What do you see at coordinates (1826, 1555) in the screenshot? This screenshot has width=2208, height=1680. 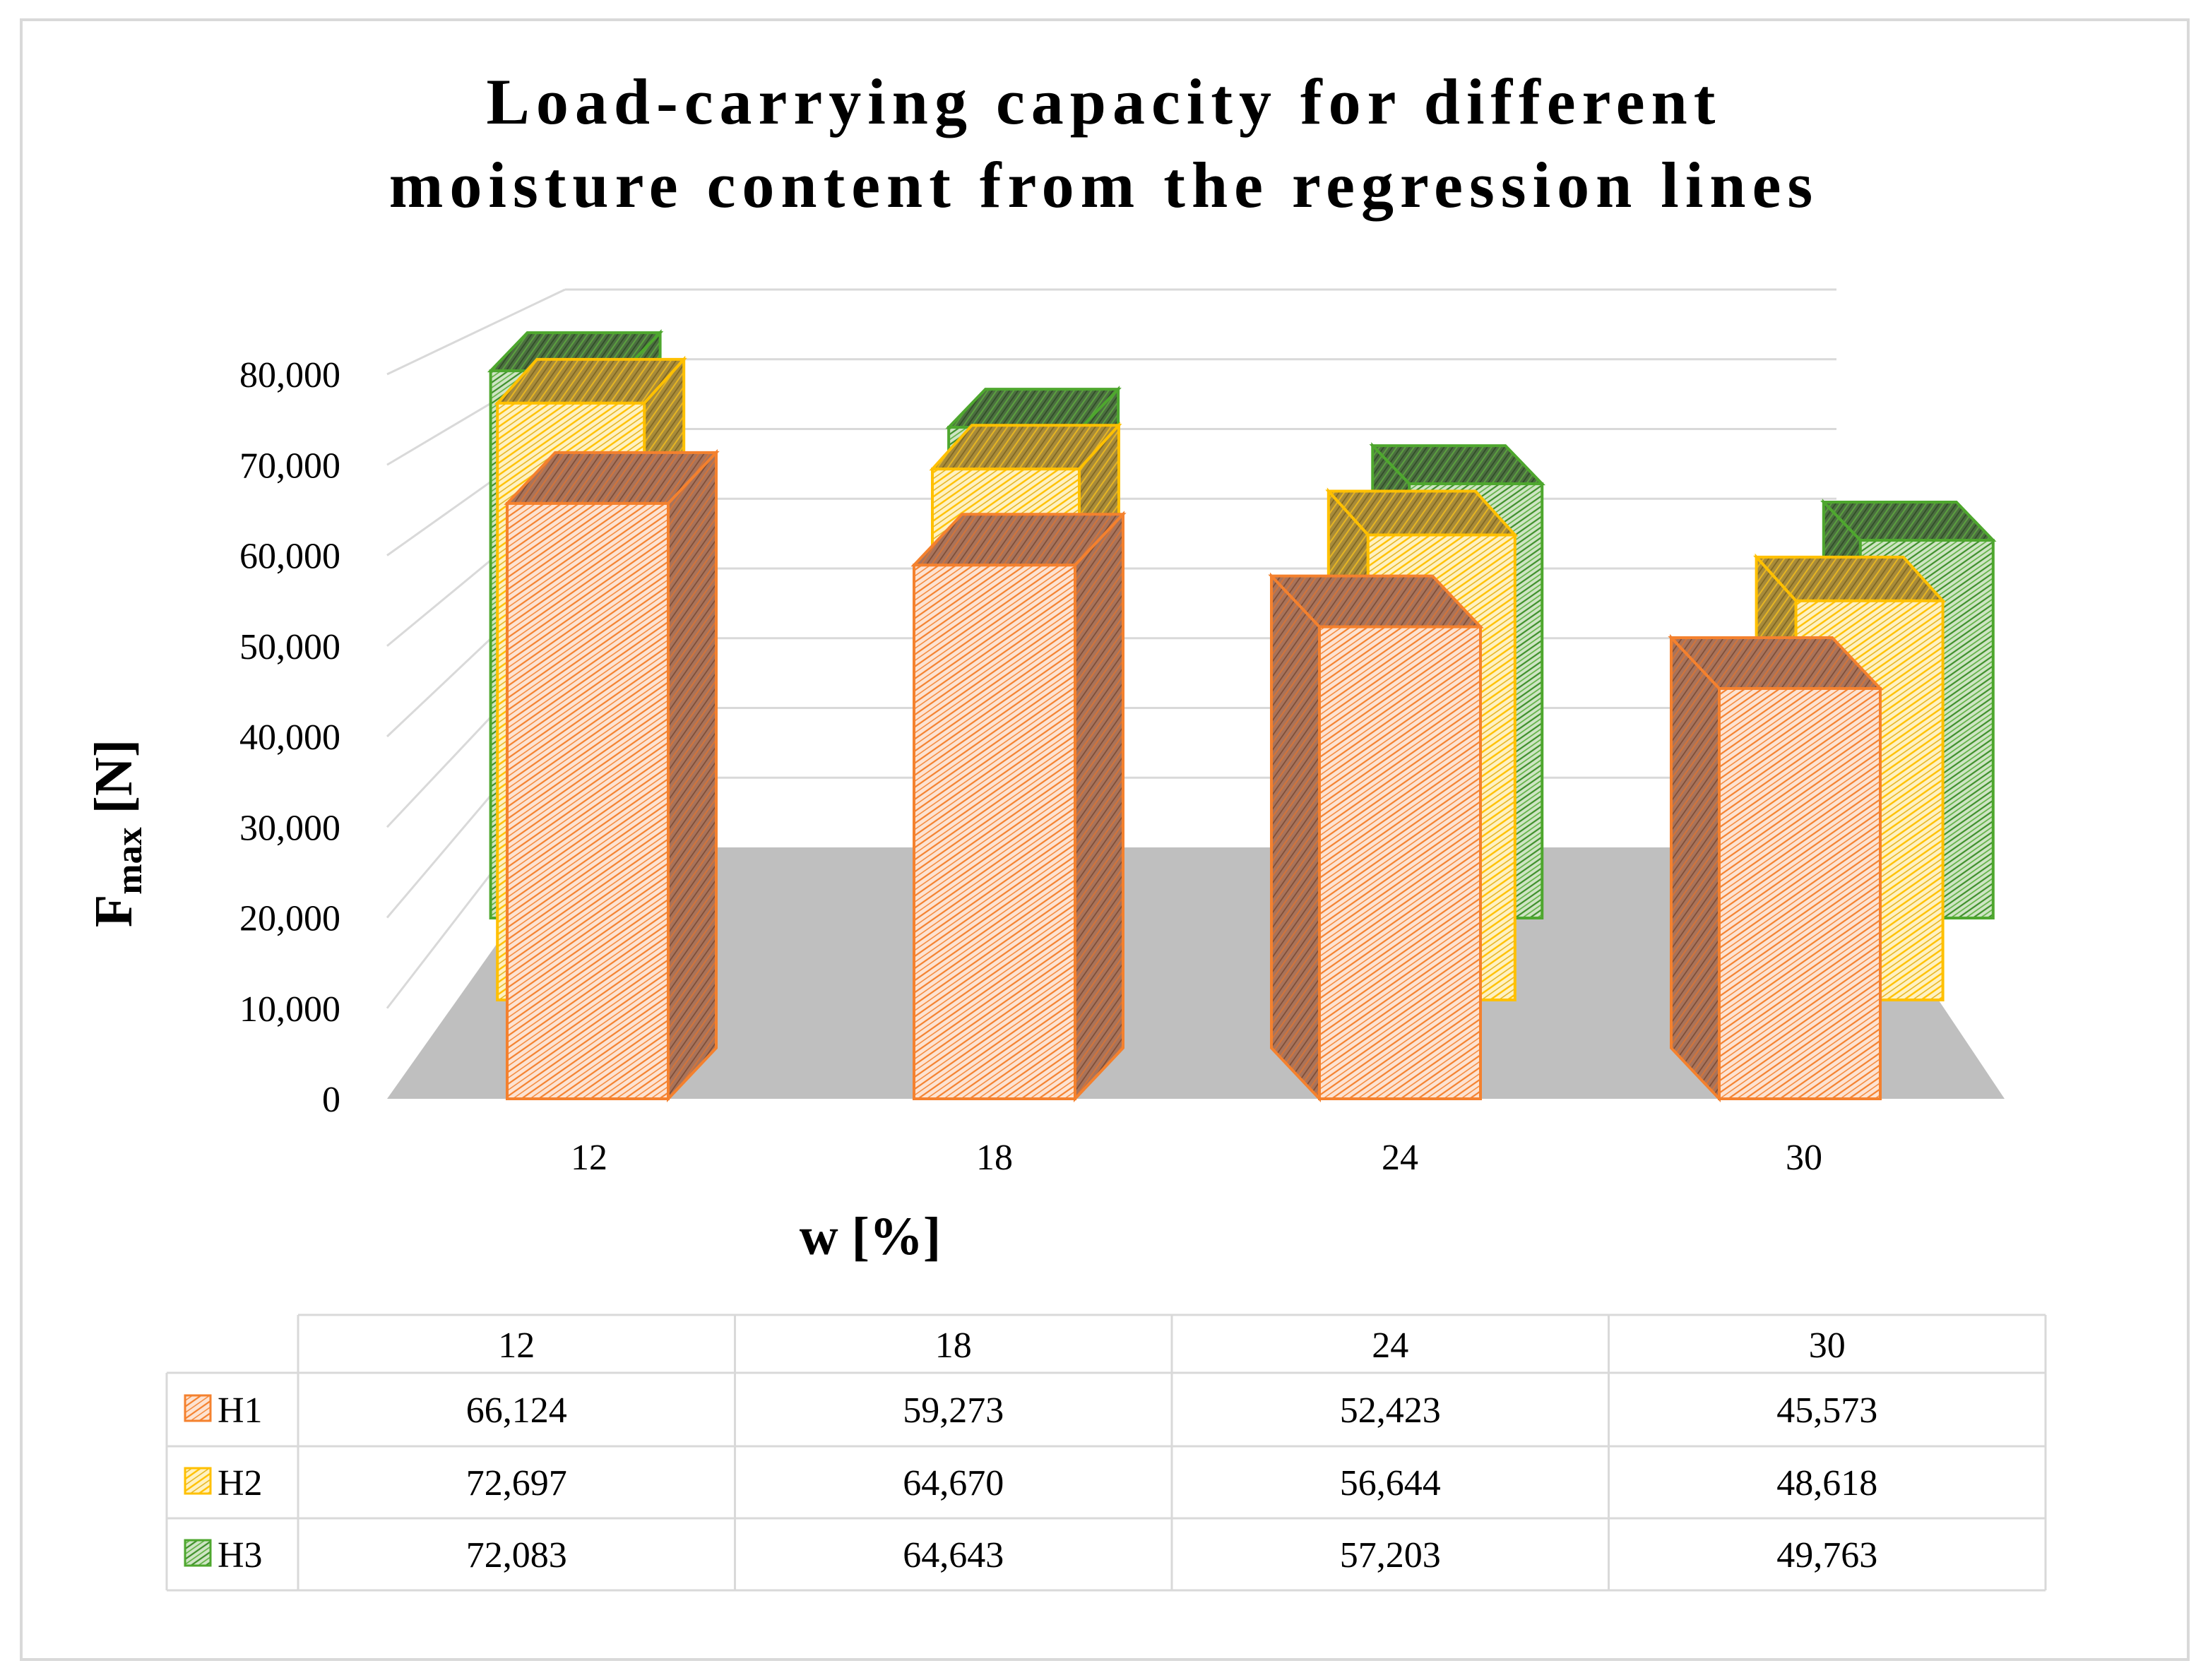 I see `table-value-cell: 49,763` at bounding box center [1826, 1555].